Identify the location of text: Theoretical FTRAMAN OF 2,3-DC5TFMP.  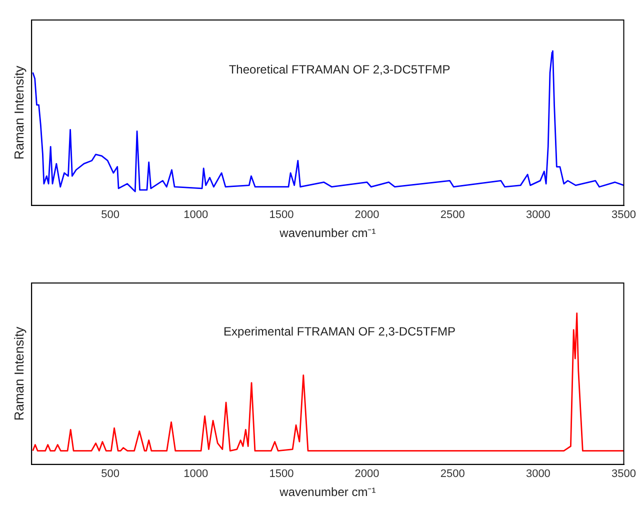
(339, 69).